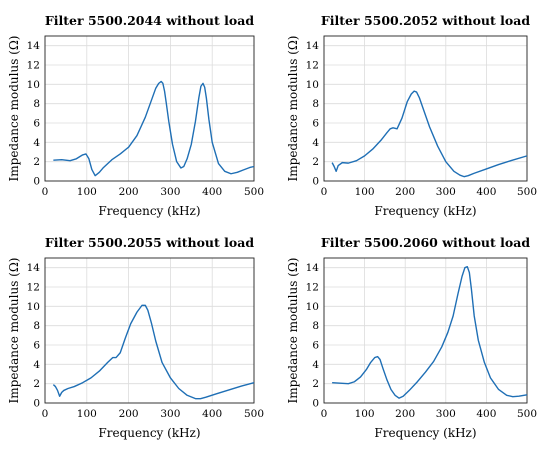 The height and width of the screenshot is (467, 550). I want to click on chart-title: Filter 5500.2060 without load, so click(425, 242).